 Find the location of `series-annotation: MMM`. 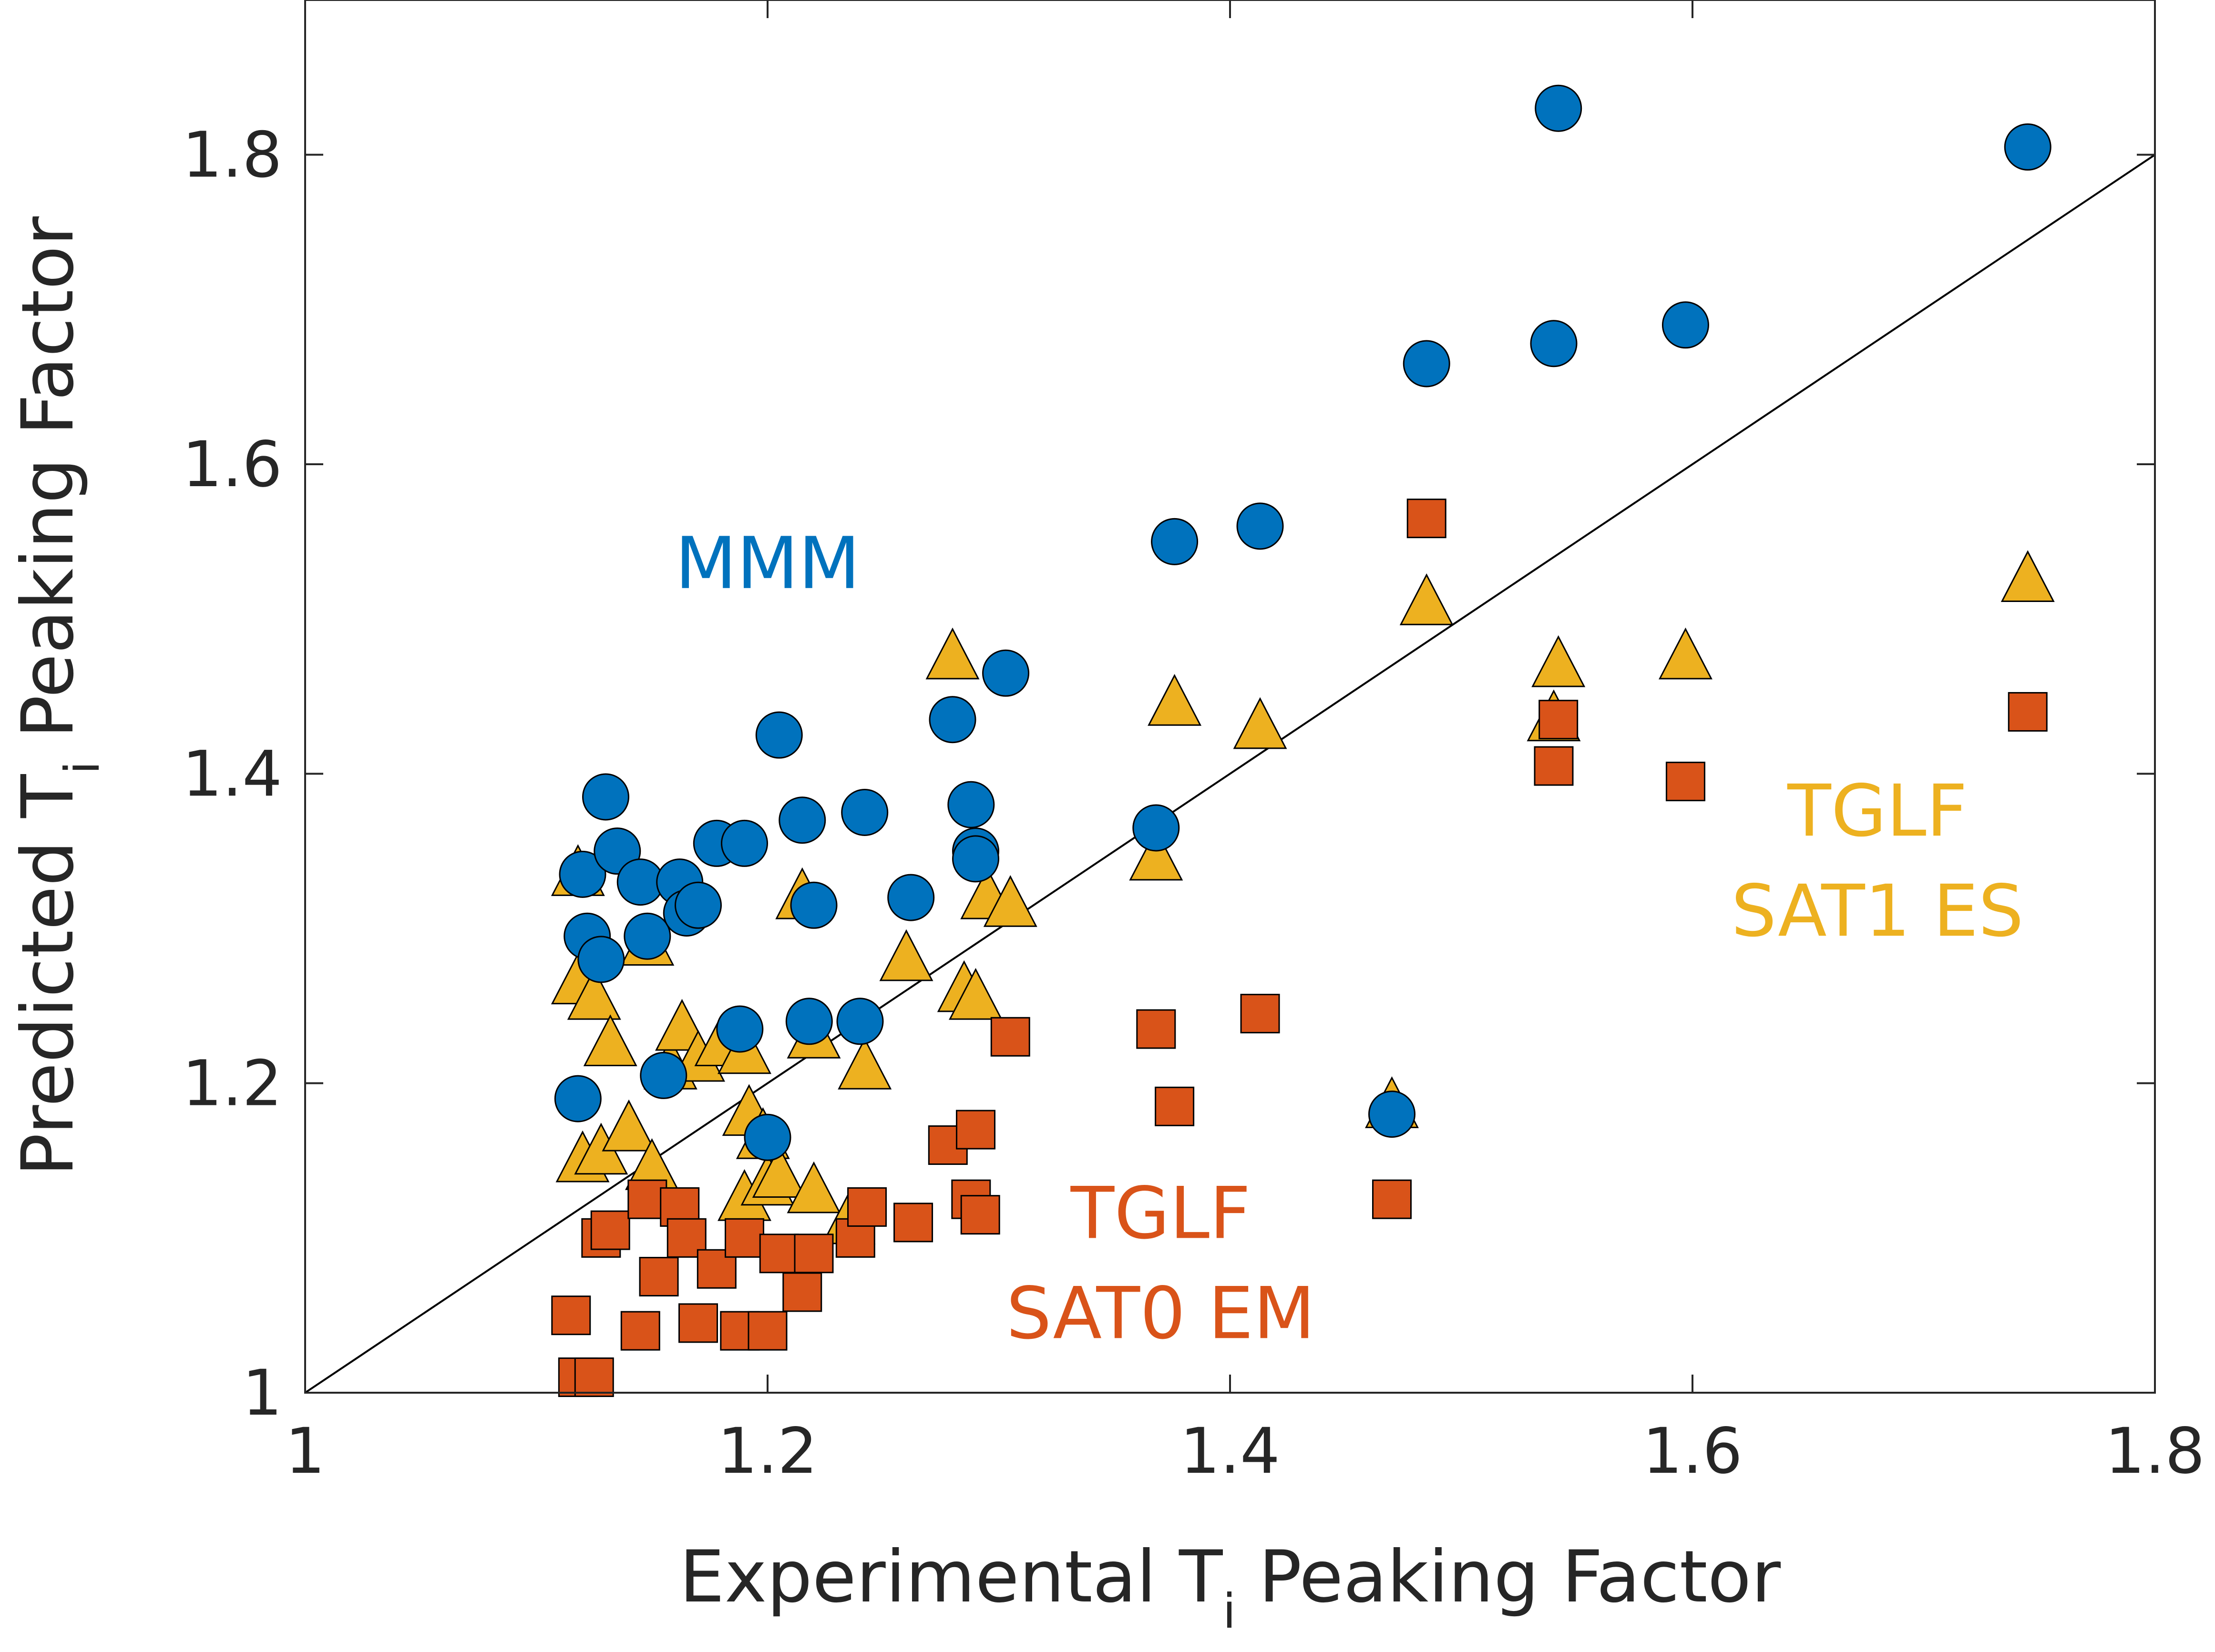

series-annotation: MMM is located at coordinates (767, 563).